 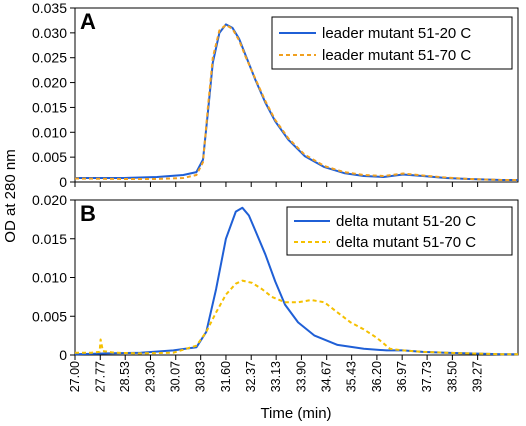 What do you see at coordinates (402, 376) in the screenshot?
I see `x-tick-label: 36.97` at bounding box center [402, 376].